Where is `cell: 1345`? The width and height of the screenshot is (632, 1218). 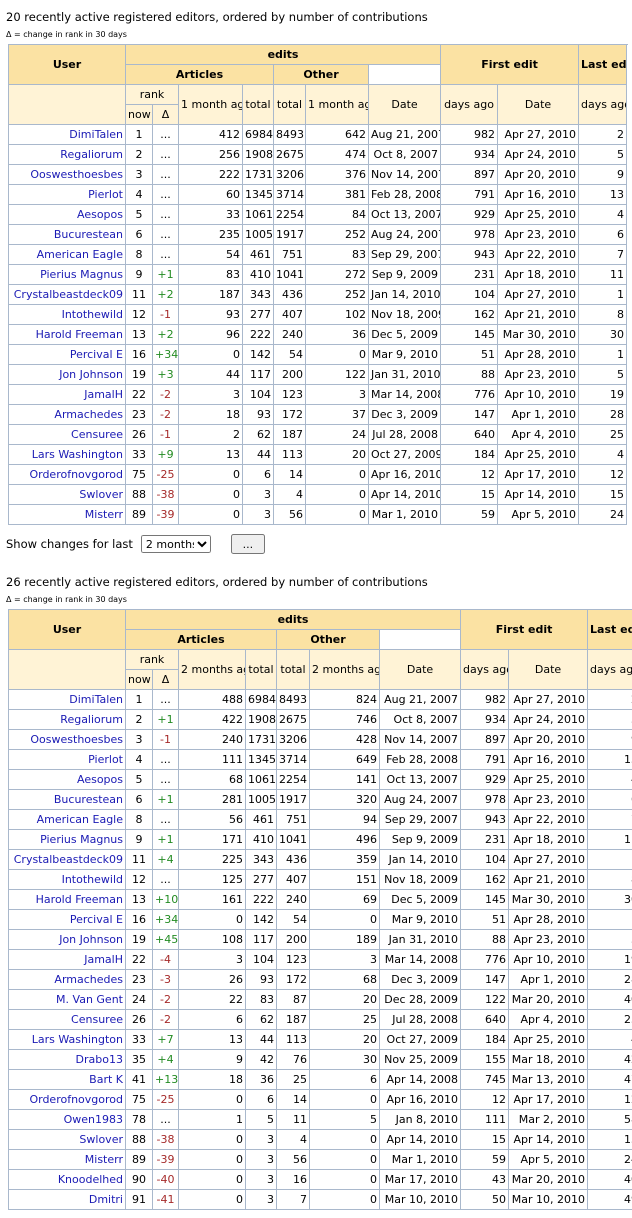 cell: 1345 is located at coordinates (258, 194).